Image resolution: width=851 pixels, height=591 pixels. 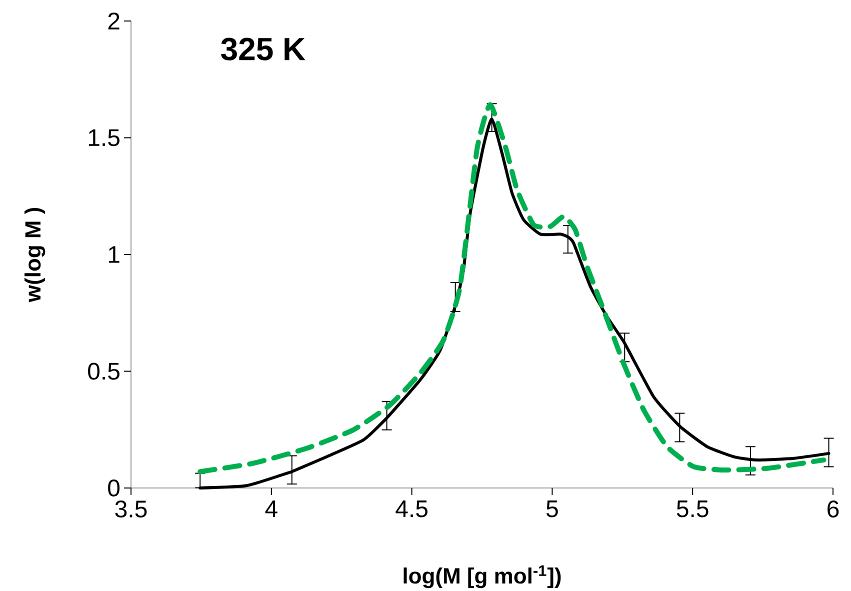 What do you see at coordinates (833, 509) in the screenshot?
I see `x-tick-label: 6` at bounding box center [833, 509].